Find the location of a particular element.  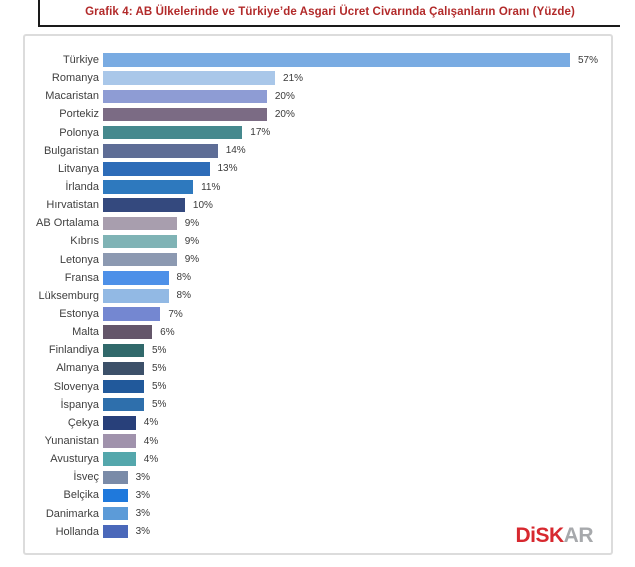

bar-label: İsveç is located at coordinates (86, 477).